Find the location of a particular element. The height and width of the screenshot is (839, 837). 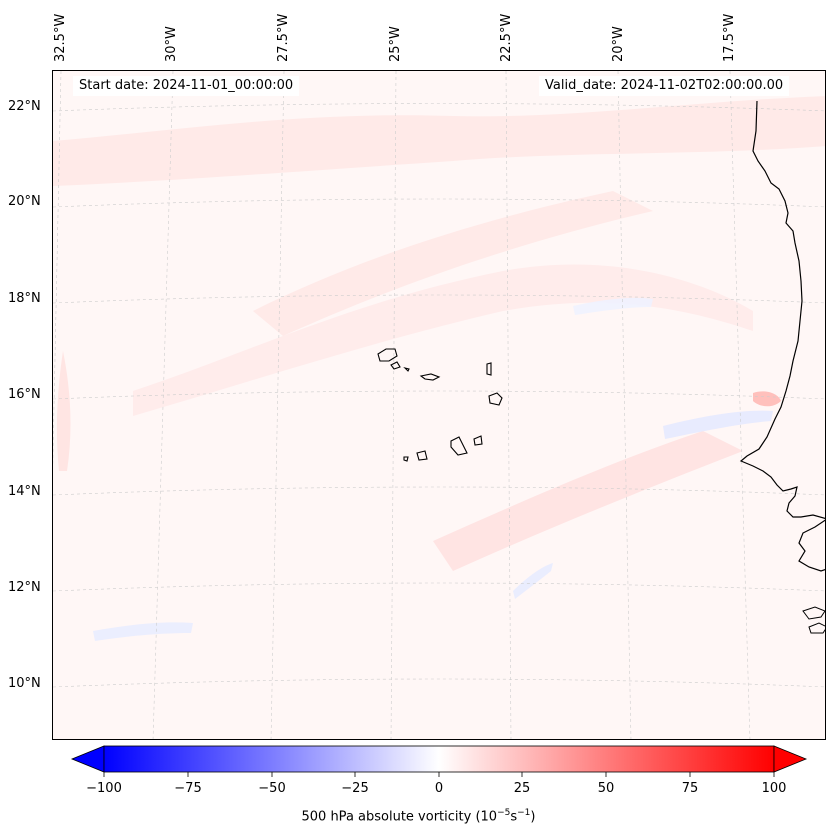

colorbar-extend-min is located at coordinates (87, 759).